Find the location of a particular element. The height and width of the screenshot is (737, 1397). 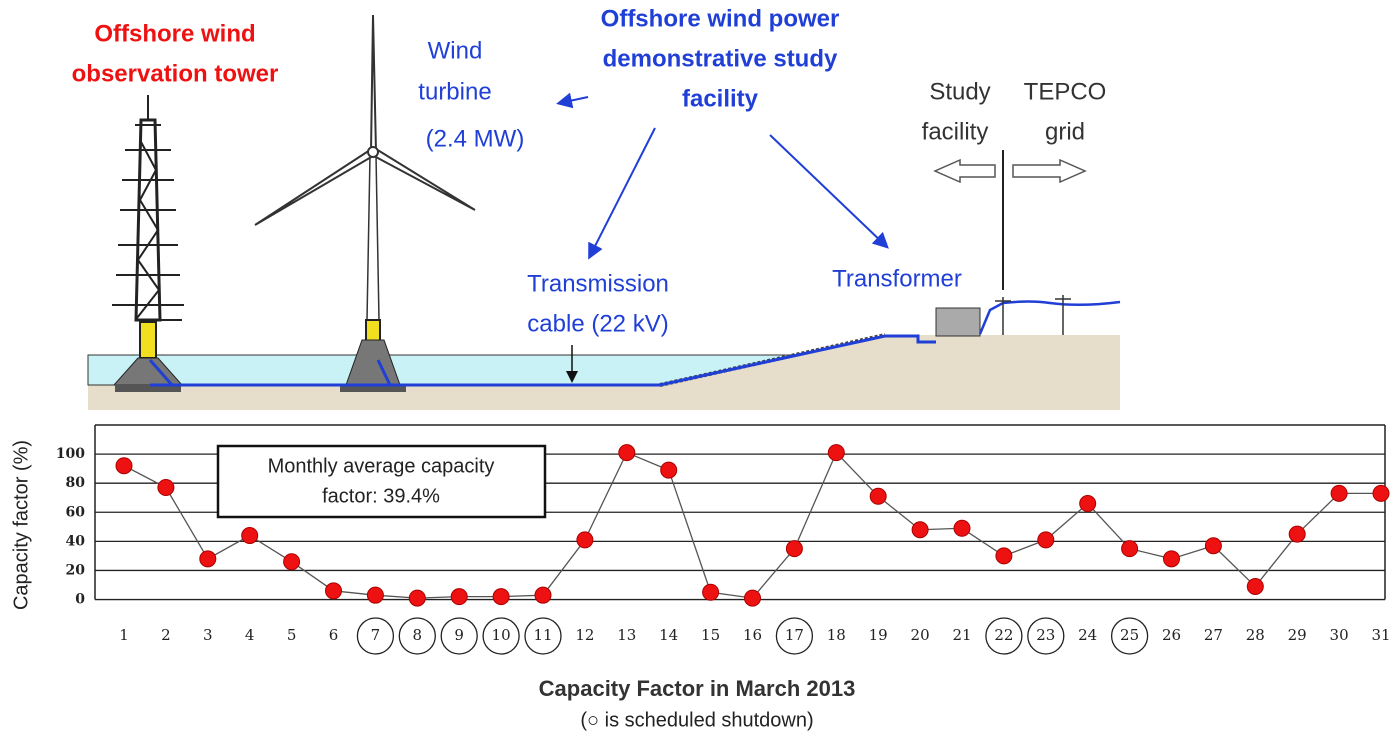

x-tick-label: 9 is located at coordinates (459, 635).